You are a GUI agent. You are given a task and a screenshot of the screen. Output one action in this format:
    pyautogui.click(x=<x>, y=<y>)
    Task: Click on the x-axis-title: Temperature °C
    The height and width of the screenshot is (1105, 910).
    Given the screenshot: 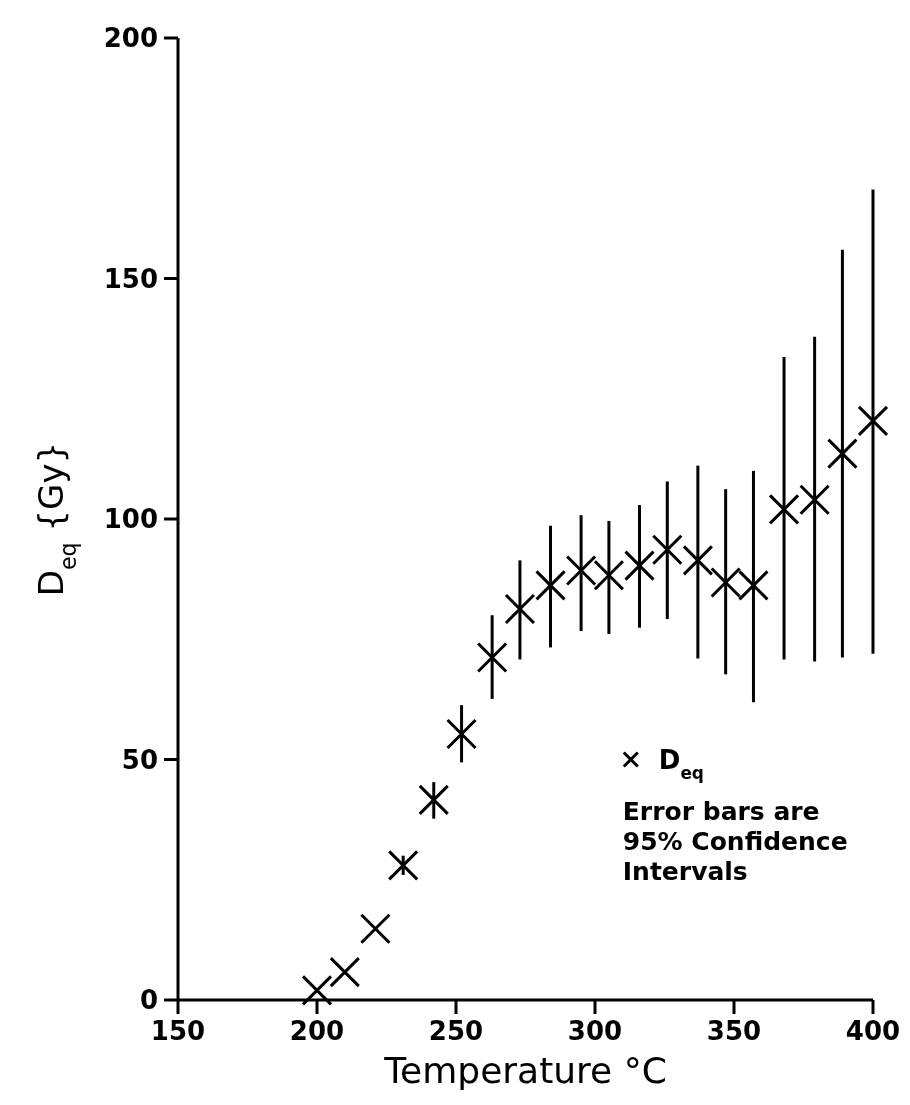 What is the action you would take?
    pyautogui.click(x=525, y=1070)
    